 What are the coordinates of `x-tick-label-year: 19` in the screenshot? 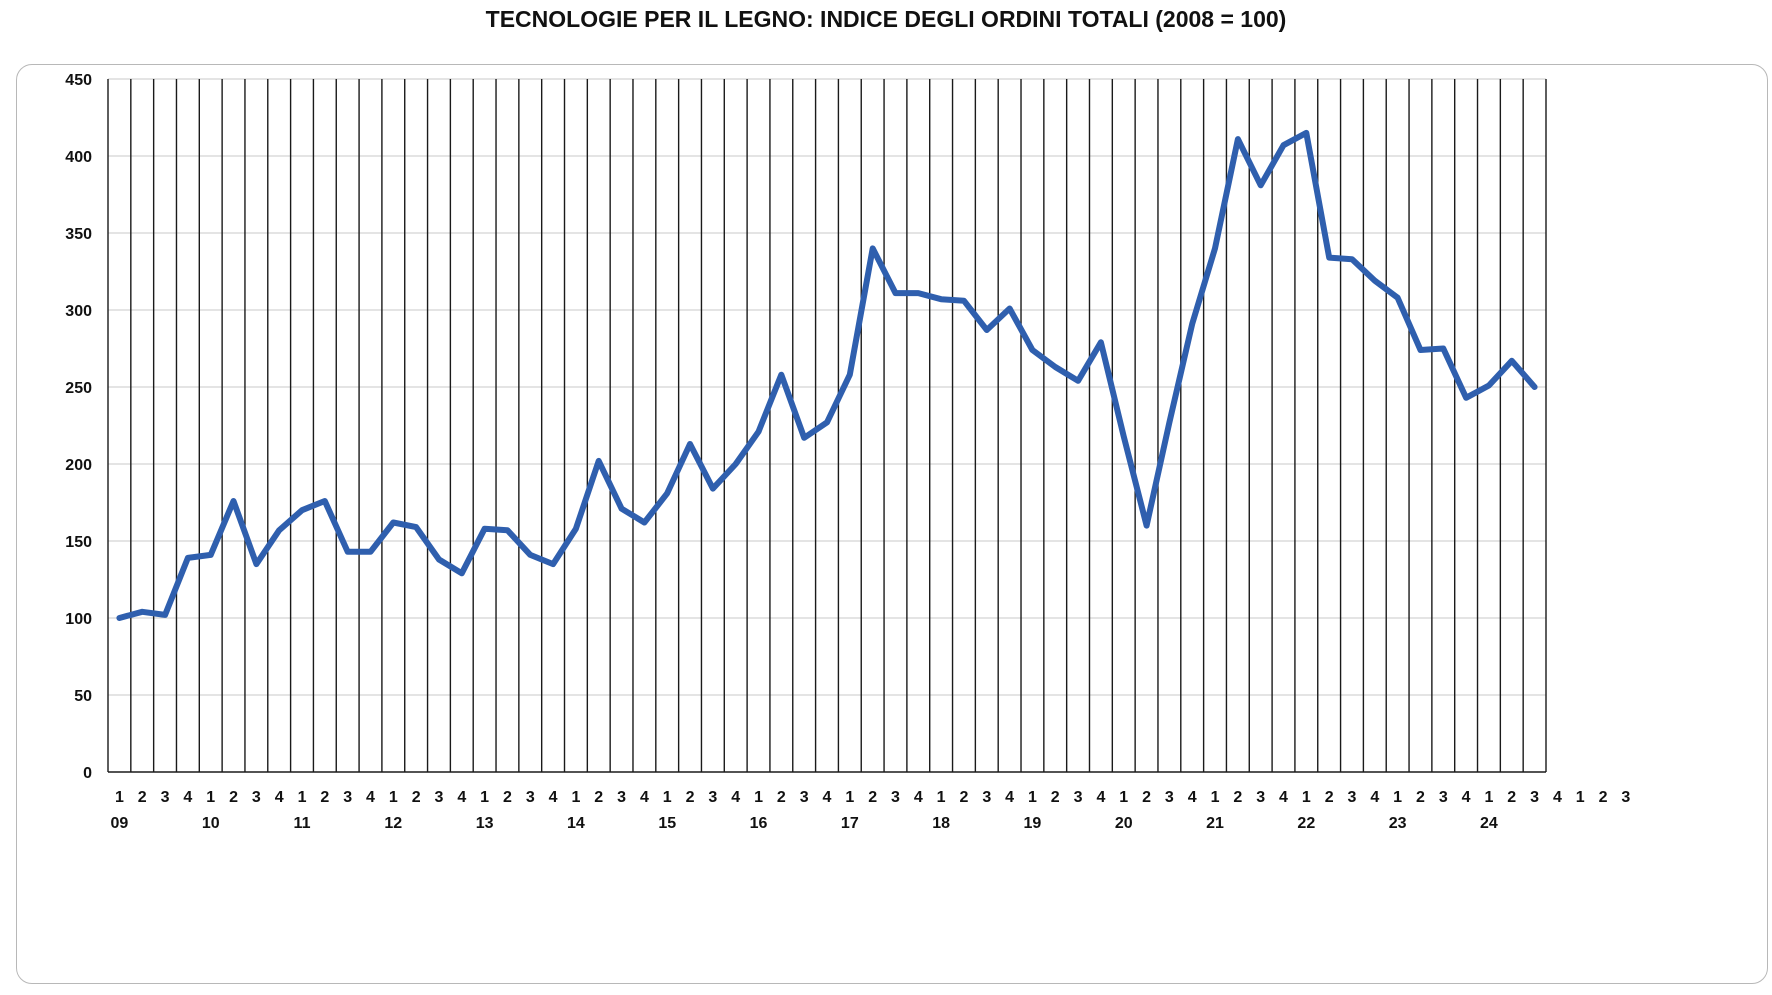 It's located at (1033, 823).